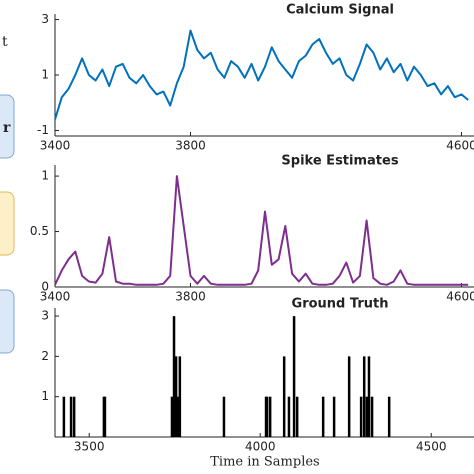 This screenshot has height=474, width=474. What do you see at coordinates (264, 462) in the screenshot?
I see `x-axis-label: Time in Samples` at bounding box center [264, 462].